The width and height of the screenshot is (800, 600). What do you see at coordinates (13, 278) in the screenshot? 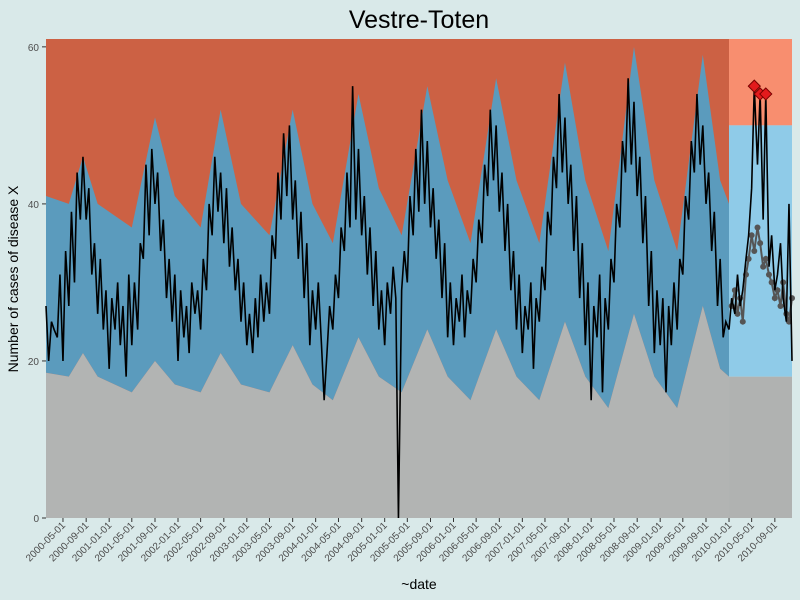
I see `y-axis-label: Number of cases of disease X` at bounding box center [13, 278].